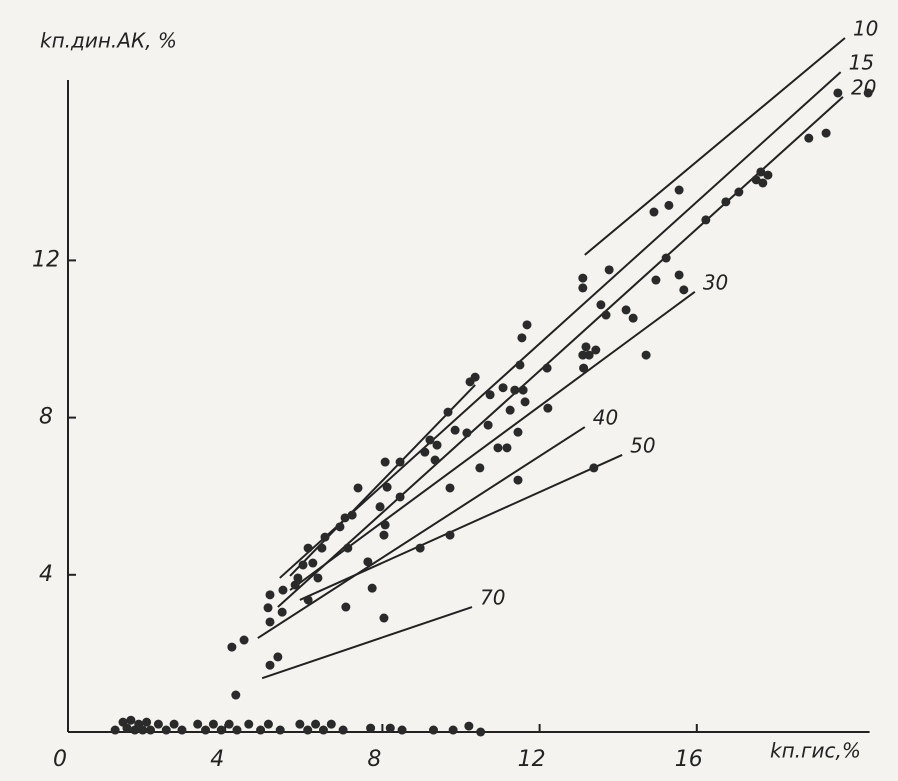 This screenshot has height=781, width=898. I want to click on y-axis-label: kп.дин.АК, %, so click(108, 41).